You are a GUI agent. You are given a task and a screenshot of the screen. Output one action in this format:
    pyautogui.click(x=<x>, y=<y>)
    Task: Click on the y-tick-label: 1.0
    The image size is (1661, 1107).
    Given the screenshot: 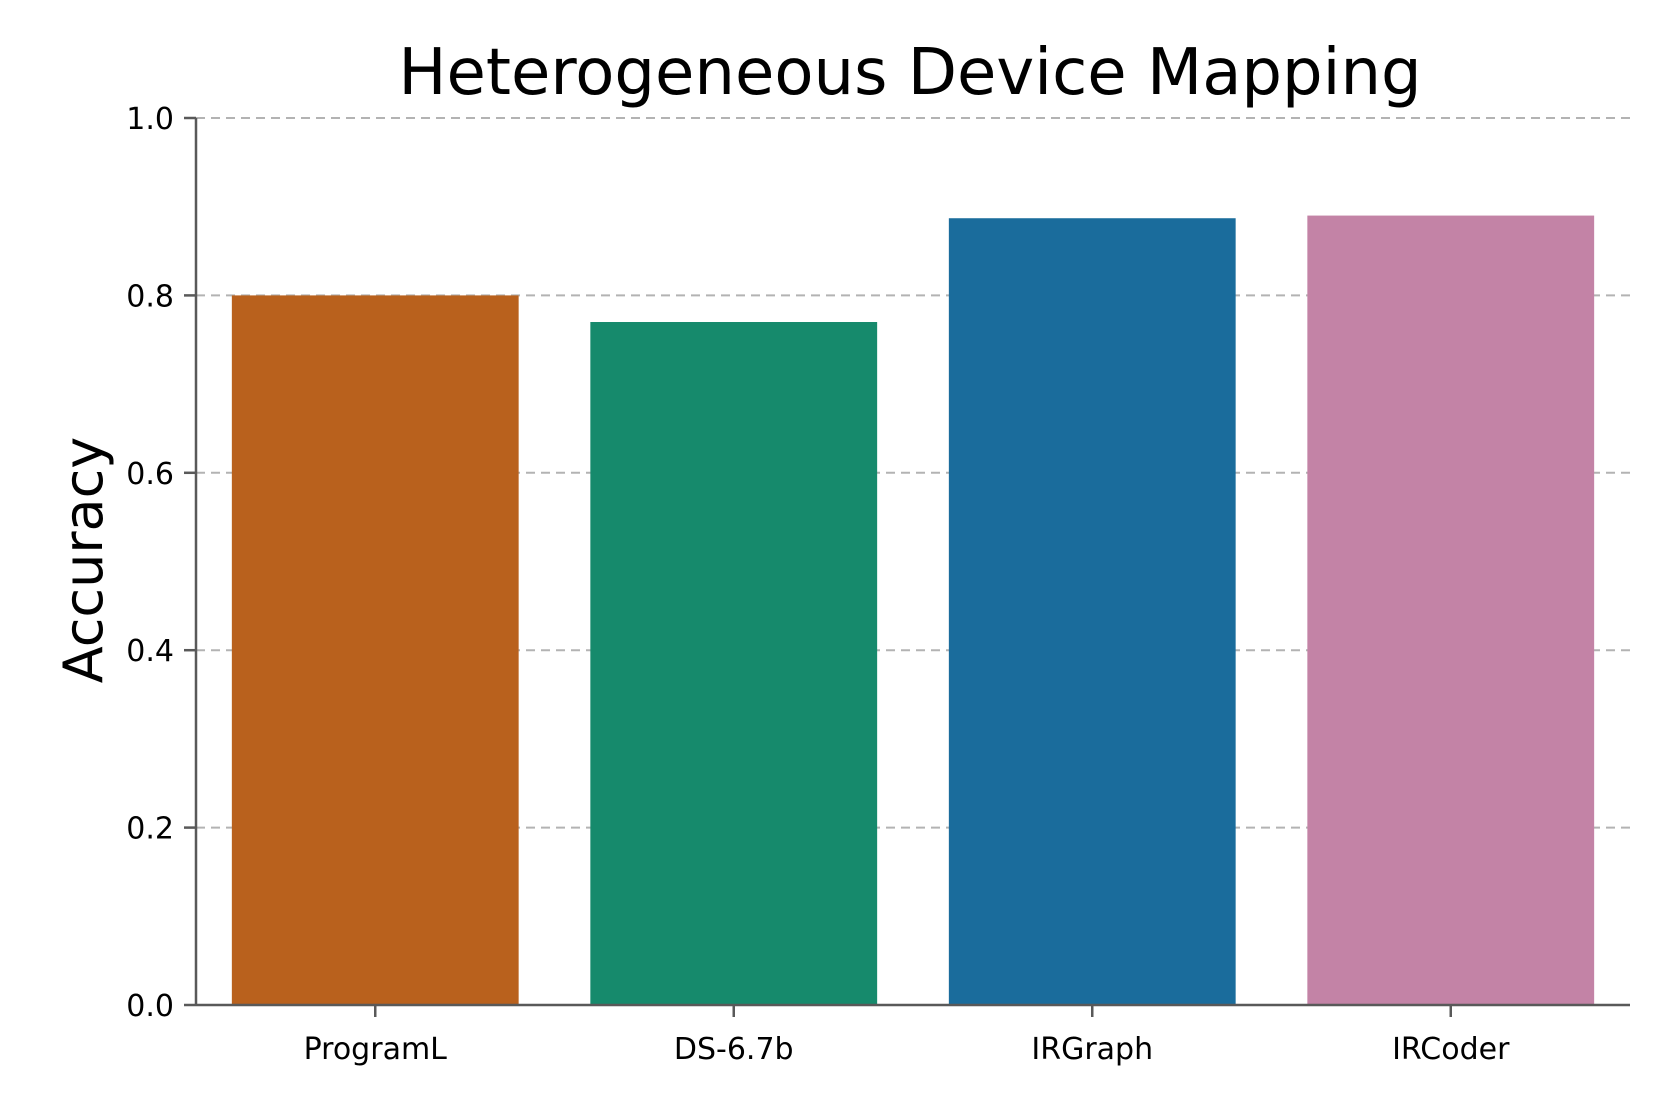 What is the action you would take?
    pyautogui.click(x=150, y=119)
    